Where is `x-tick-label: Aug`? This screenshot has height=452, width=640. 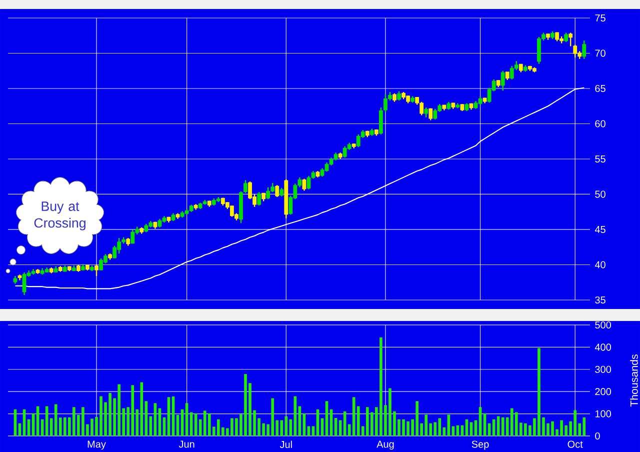
x-tick-label: Aug is located at coordinates (385, 445).